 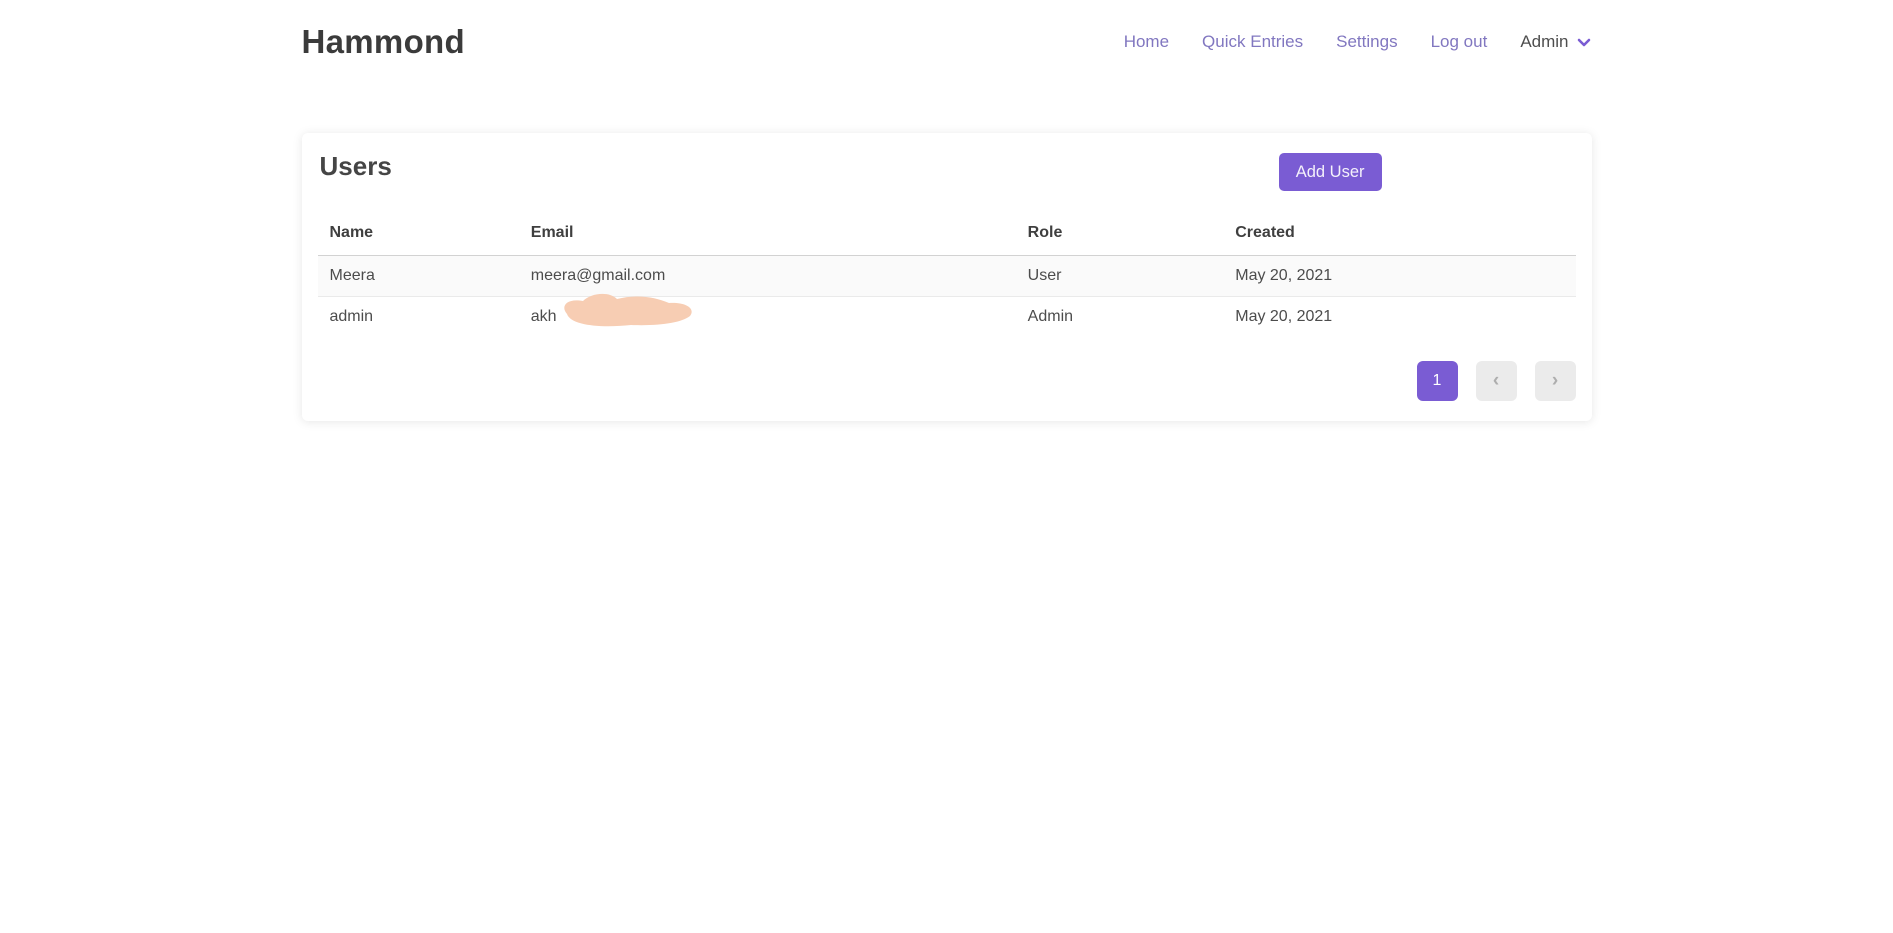 What do you see at coordinates (418, 276) in the screenshot?
I see `cell-name: Meera` at bounding box center [418, 276].